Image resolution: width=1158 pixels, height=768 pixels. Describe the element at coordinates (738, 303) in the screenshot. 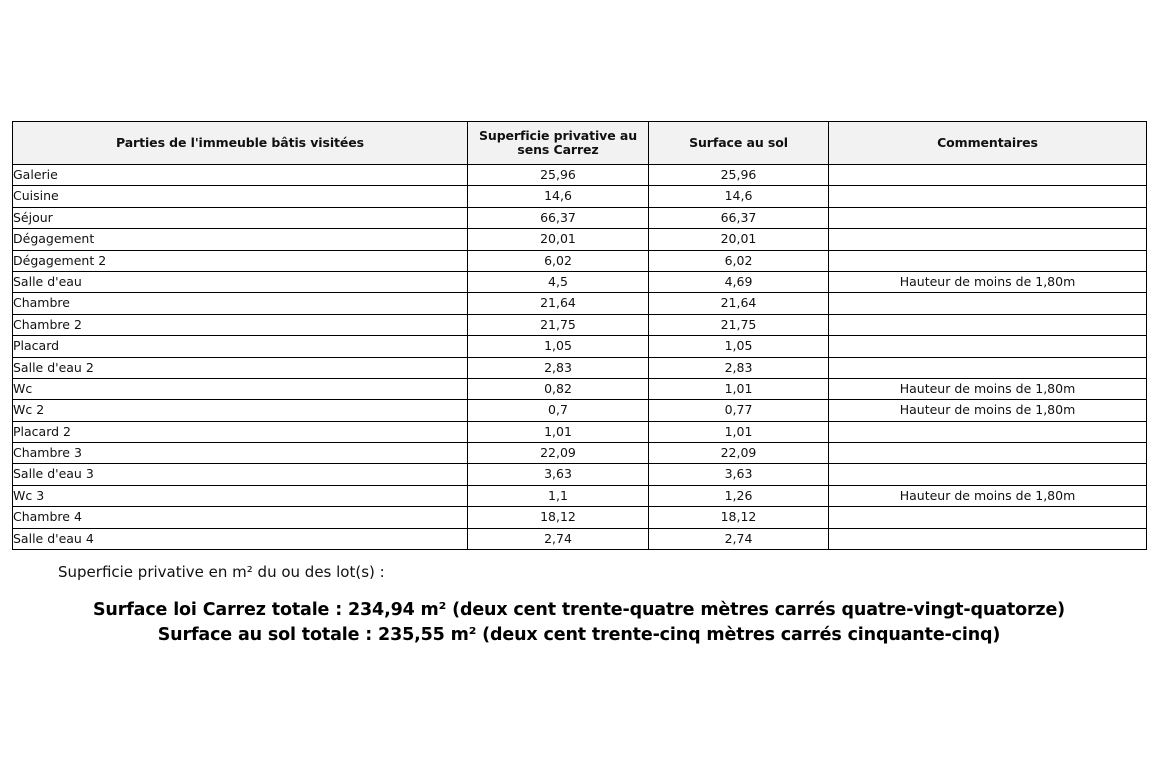

I see `cell-floor-area: 21,64` at that location.